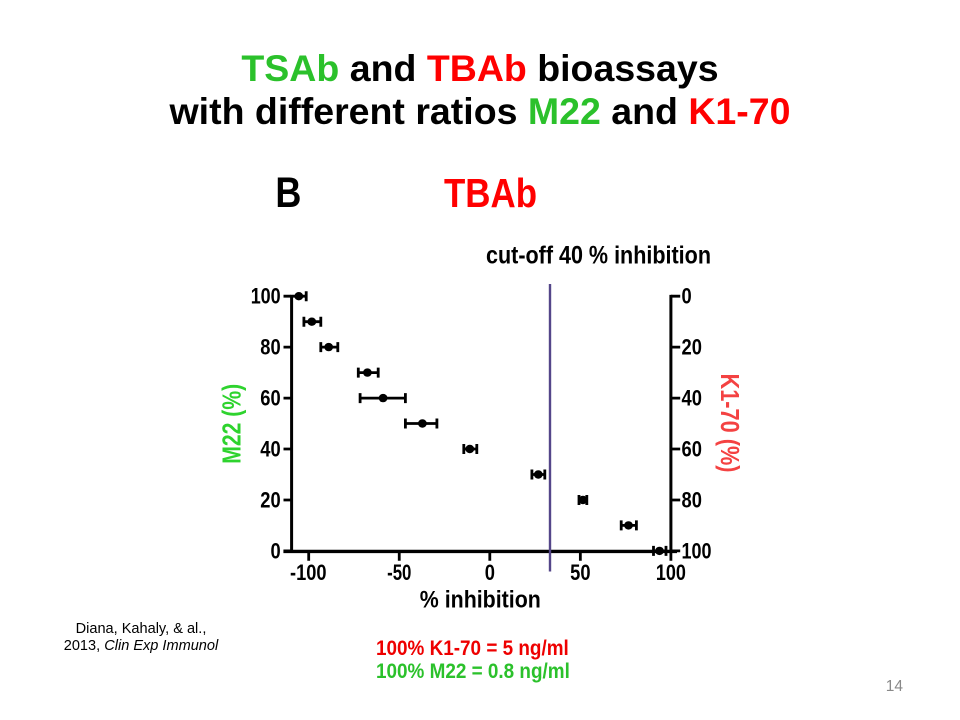  Describe the element at coordinates (288, 193) in the screenshot. I see `svg-text: B` at that location.